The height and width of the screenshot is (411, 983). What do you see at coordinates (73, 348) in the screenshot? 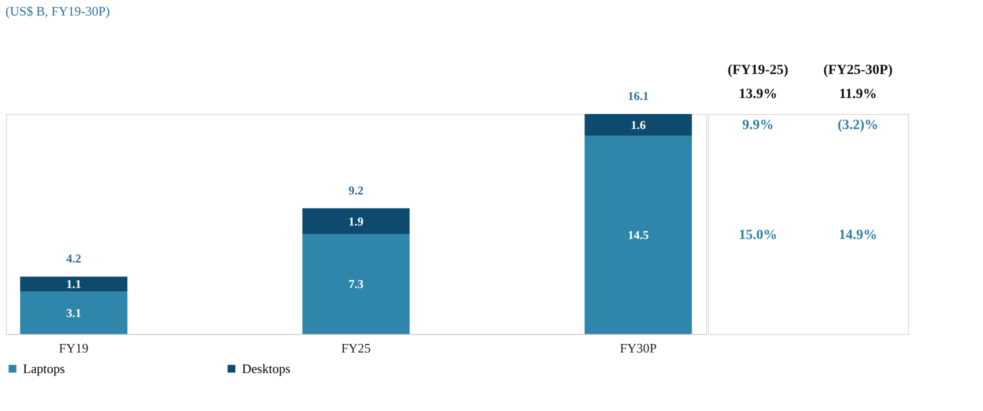
I see `x-tick-label: FY19` at bounding box center [73, 348].